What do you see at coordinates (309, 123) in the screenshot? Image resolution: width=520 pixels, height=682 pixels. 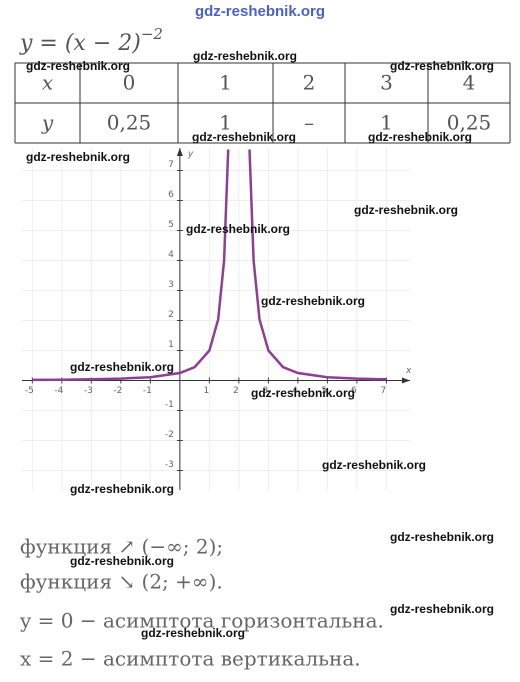 I see `table-cell: –` at bounding box center [309, 123].